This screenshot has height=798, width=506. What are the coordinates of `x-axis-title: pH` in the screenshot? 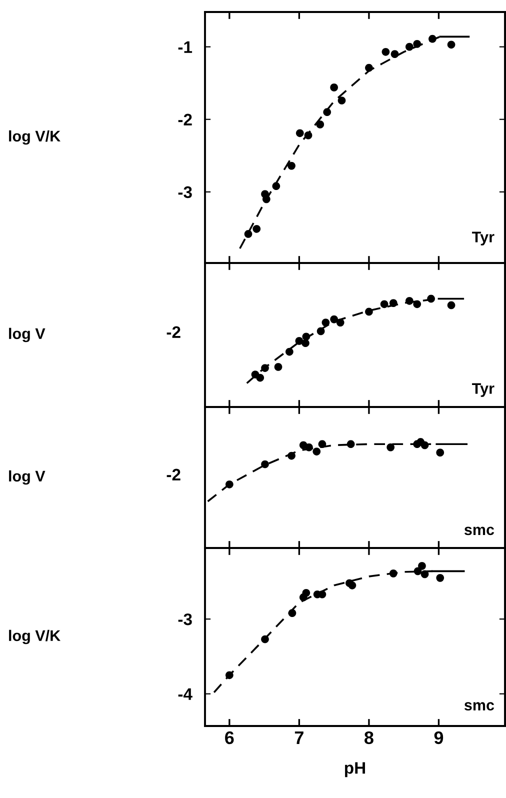 It's located at (354, 770).